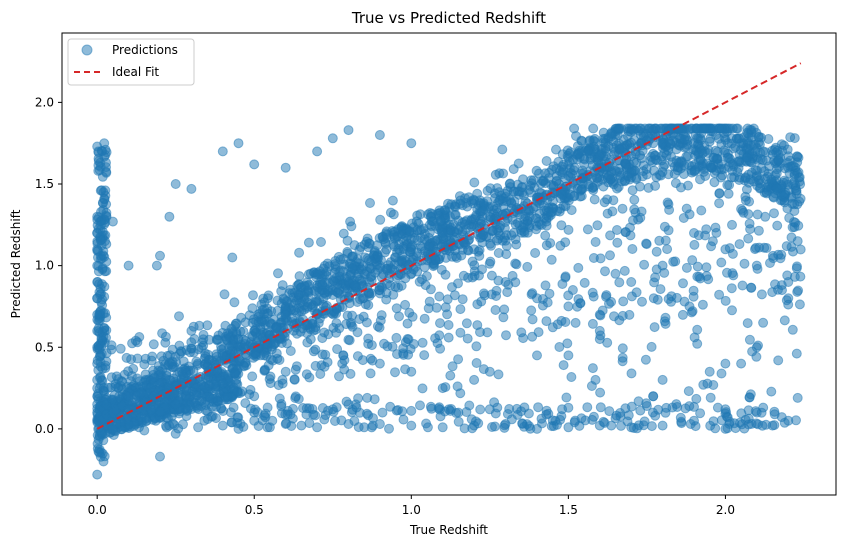  What do you see at coordinates (131, 62) in the screenshot?
I see `legend-box` at bounding box center [131, 62].